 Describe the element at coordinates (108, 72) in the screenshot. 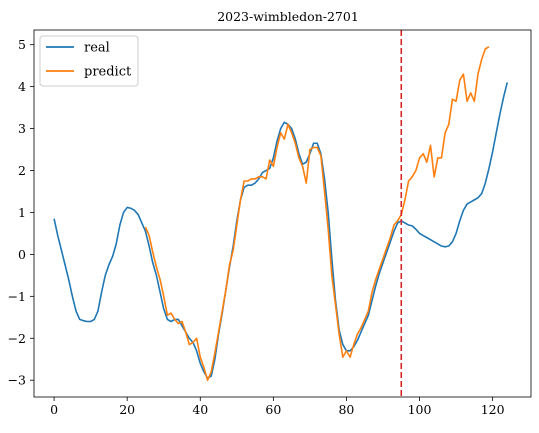

I see `legend-label-predict: predict` at that location.